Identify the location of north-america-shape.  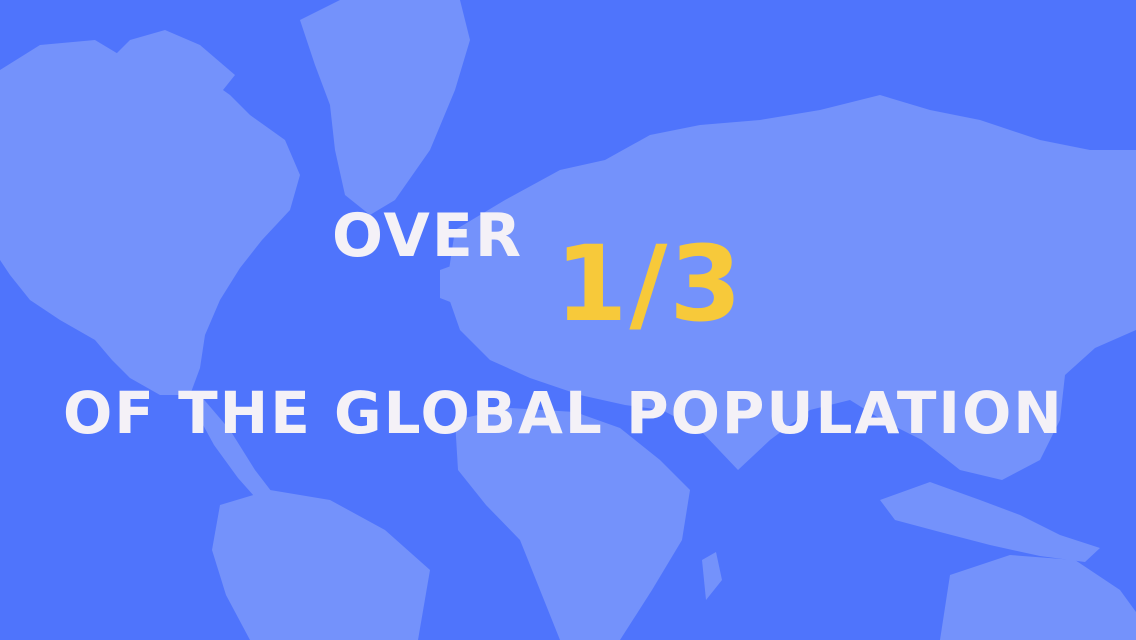
(150, 217).